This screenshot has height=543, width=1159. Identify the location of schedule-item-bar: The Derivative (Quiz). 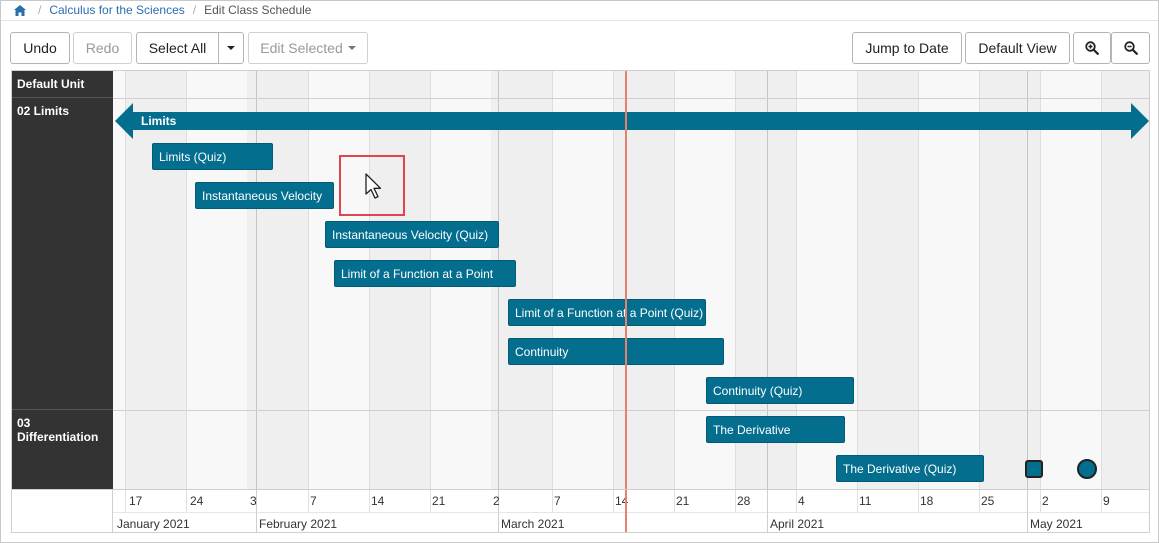
(910, 468).